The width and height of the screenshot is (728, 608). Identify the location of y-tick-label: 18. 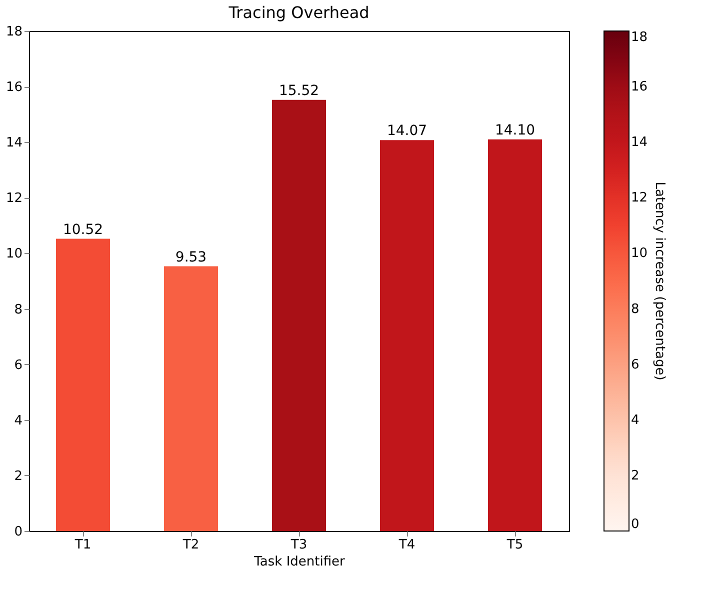
(14, 32).